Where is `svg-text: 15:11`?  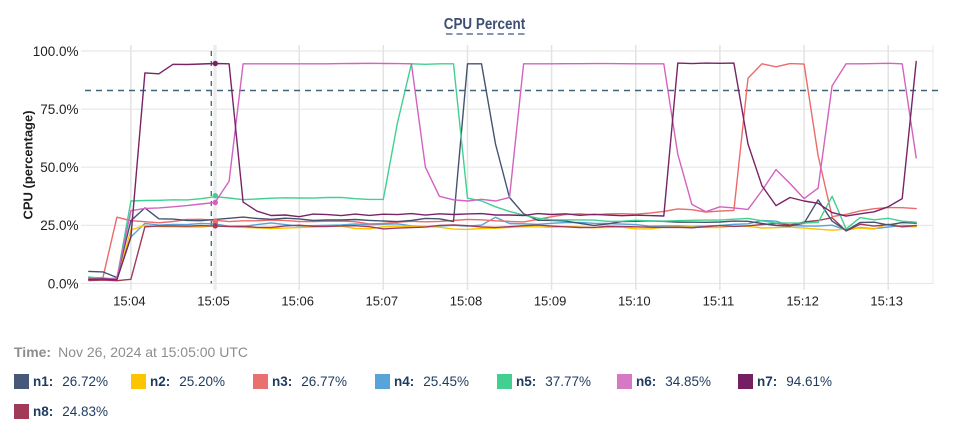
svg-text: 15:11 is located at coordinates (719, 301).